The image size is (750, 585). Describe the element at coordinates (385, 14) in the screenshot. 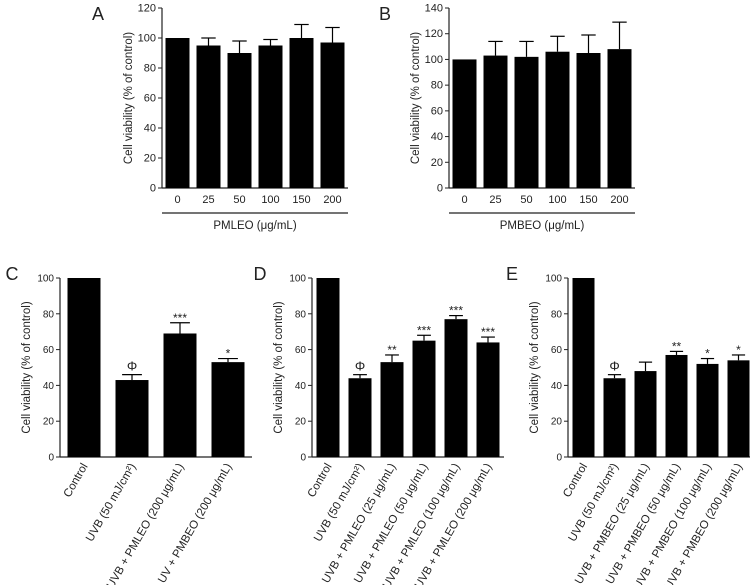

I see `panel-letter: B` at that location.